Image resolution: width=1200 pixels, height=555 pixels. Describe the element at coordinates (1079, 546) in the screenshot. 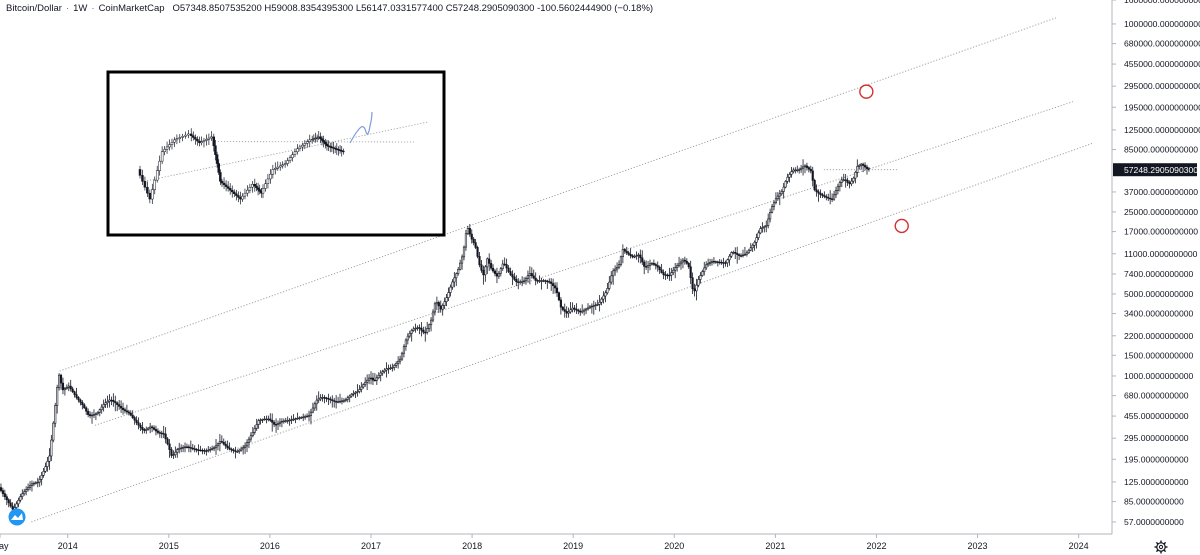

I see `x-tick-label: 2024` at that location.